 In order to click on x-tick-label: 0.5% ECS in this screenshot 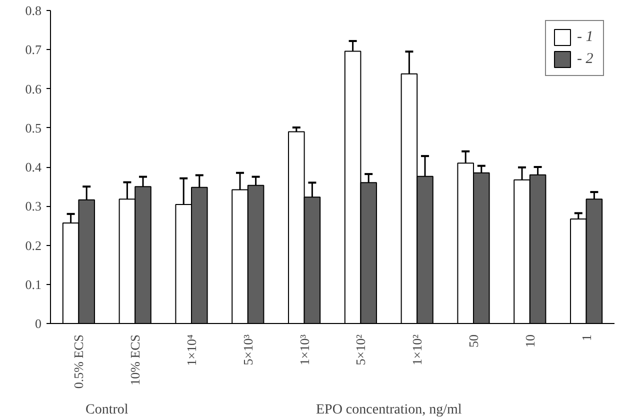, I will do `click(78, 361)`.